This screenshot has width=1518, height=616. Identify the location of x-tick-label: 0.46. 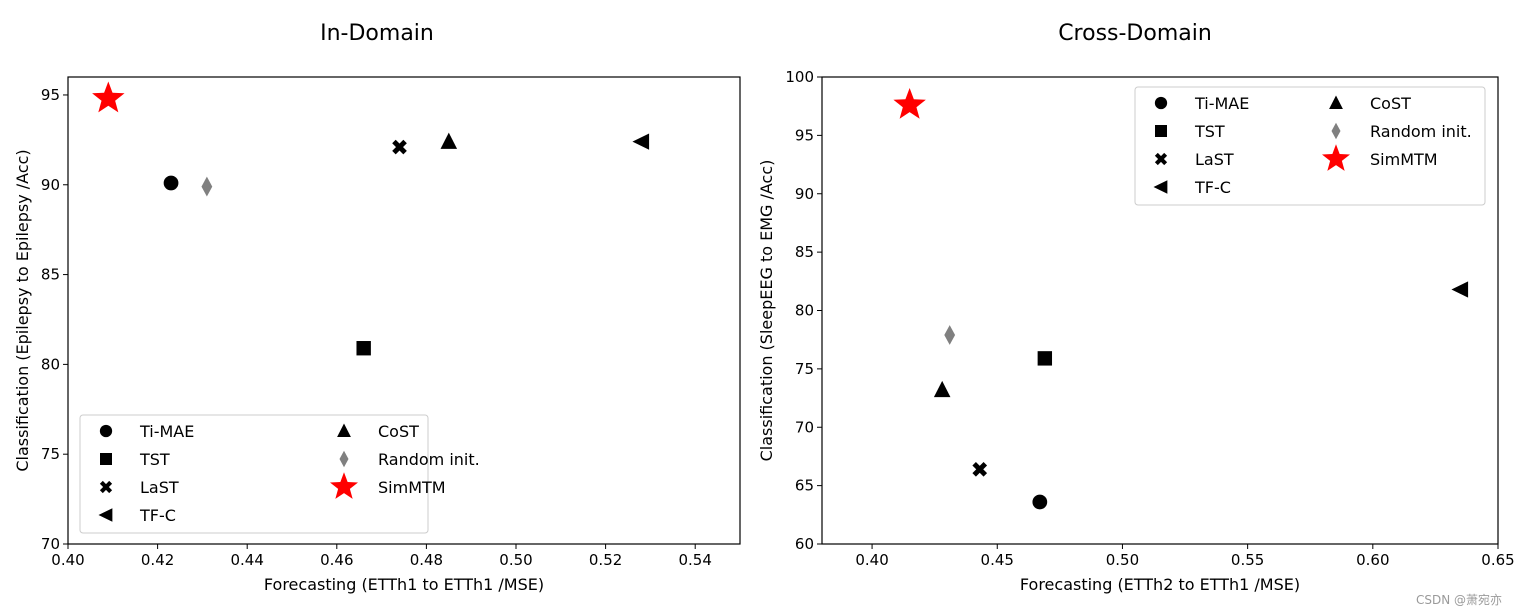
(336, 560).